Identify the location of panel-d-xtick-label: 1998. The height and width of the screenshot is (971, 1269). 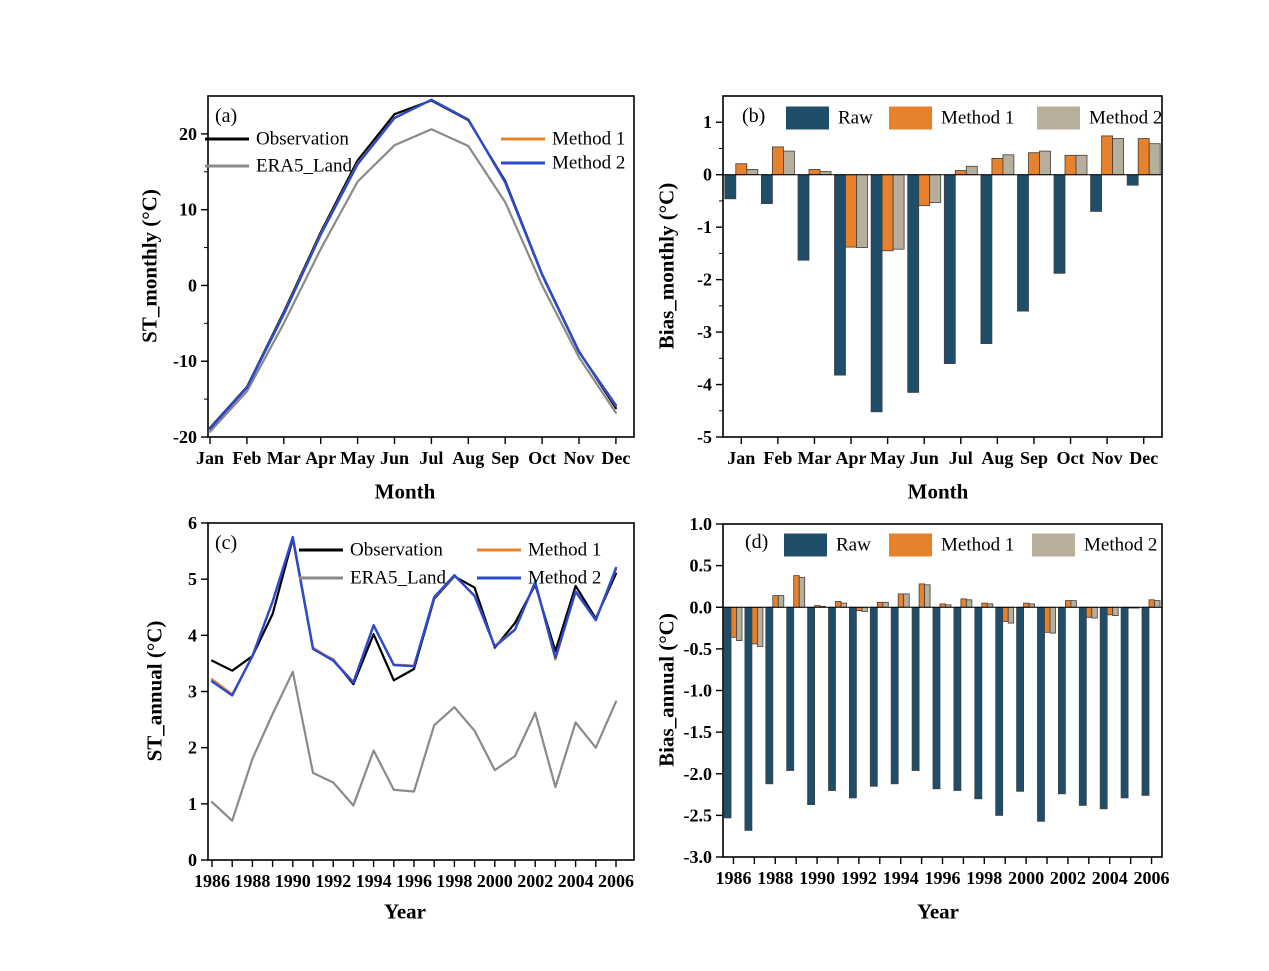
(984, 878).